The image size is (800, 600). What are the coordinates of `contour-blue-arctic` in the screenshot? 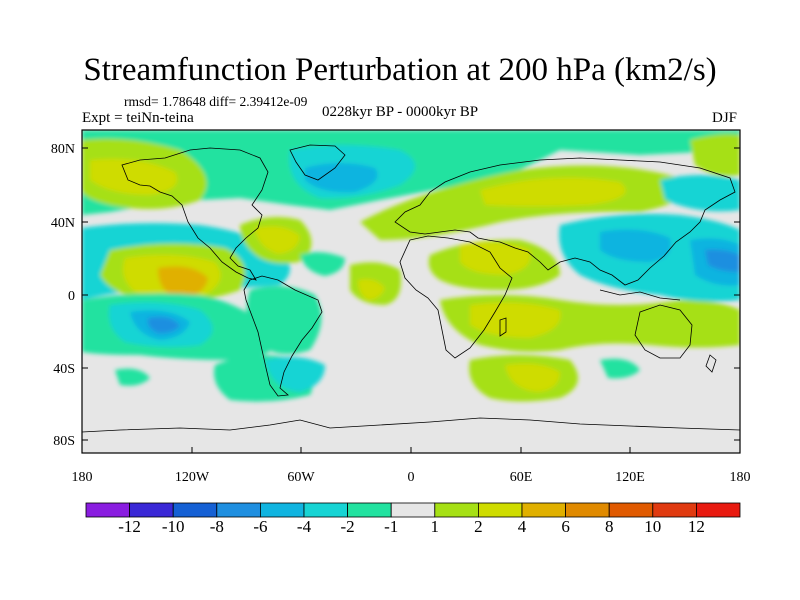 It's located at (341, 178).